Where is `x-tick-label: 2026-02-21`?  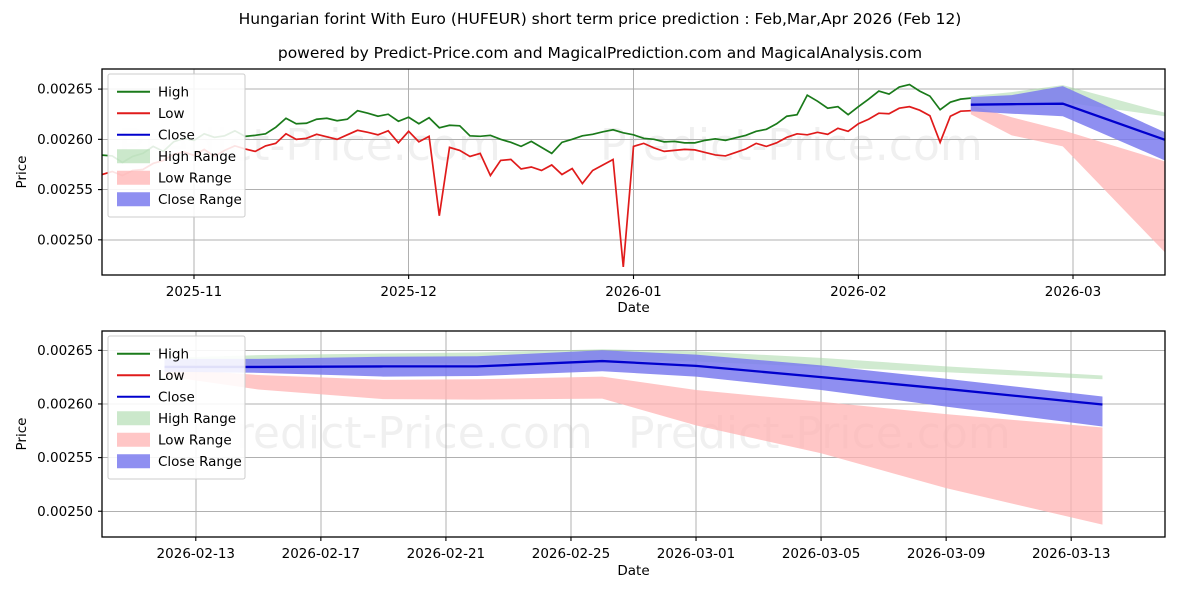
x-tick-label: 2026-02-21 is located at coordinates (446, 554).